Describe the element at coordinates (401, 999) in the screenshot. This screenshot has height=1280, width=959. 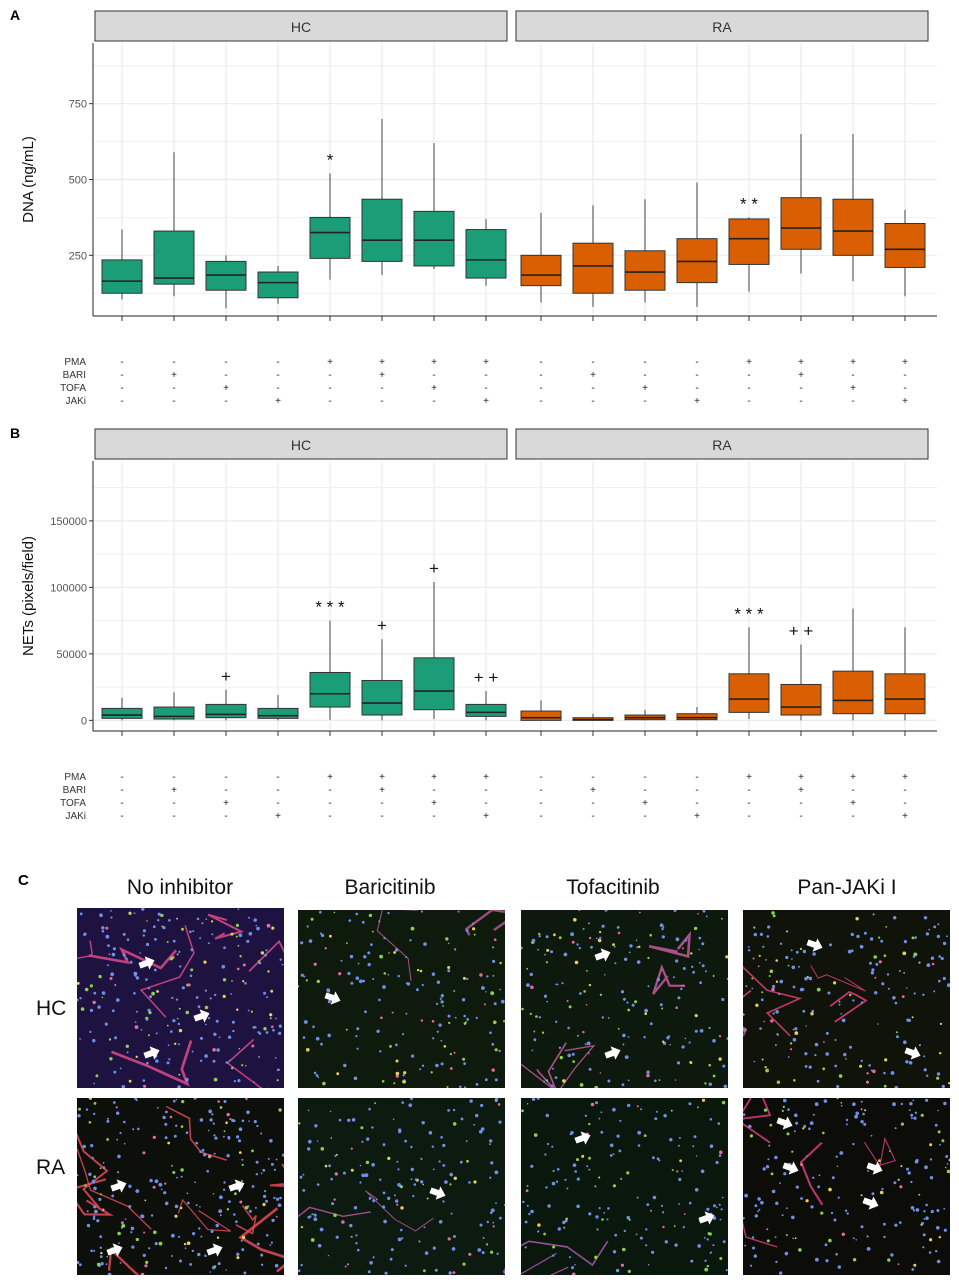
I see `micrograph-tile` at that location.